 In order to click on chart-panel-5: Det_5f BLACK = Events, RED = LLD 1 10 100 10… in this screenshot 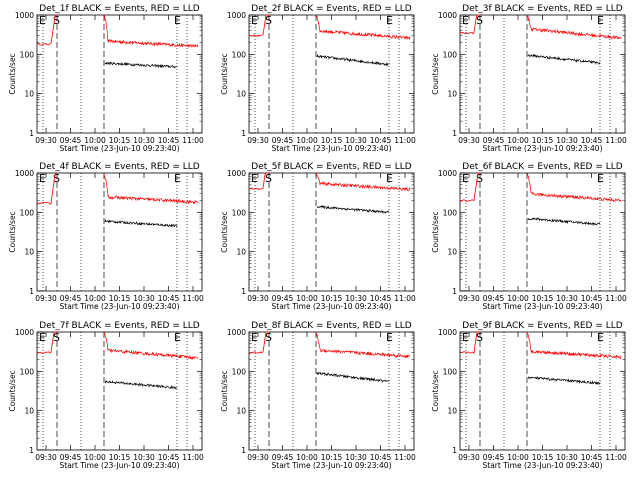, I will do `click(318, 236)`.